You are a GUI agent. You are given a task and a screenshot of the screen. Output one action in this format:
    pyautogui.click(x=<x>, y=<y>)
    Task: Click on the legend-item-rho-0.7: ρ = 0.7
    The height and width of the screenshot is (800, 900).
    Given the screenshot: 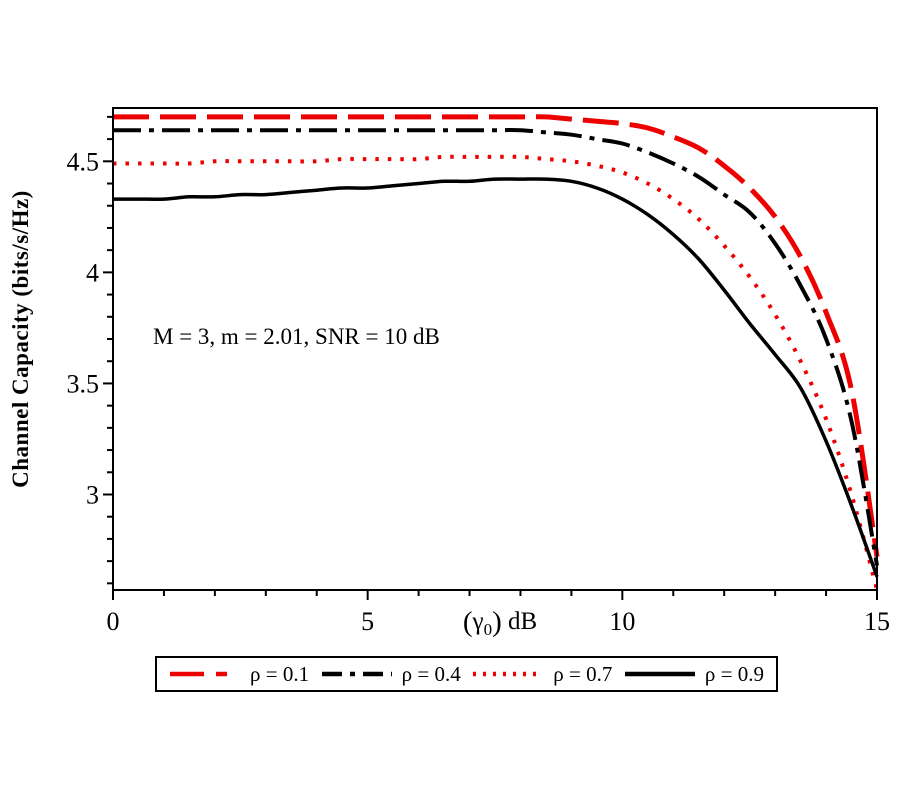 What is the action you would take?
    pyautogui.click(x=542, y=674)
    